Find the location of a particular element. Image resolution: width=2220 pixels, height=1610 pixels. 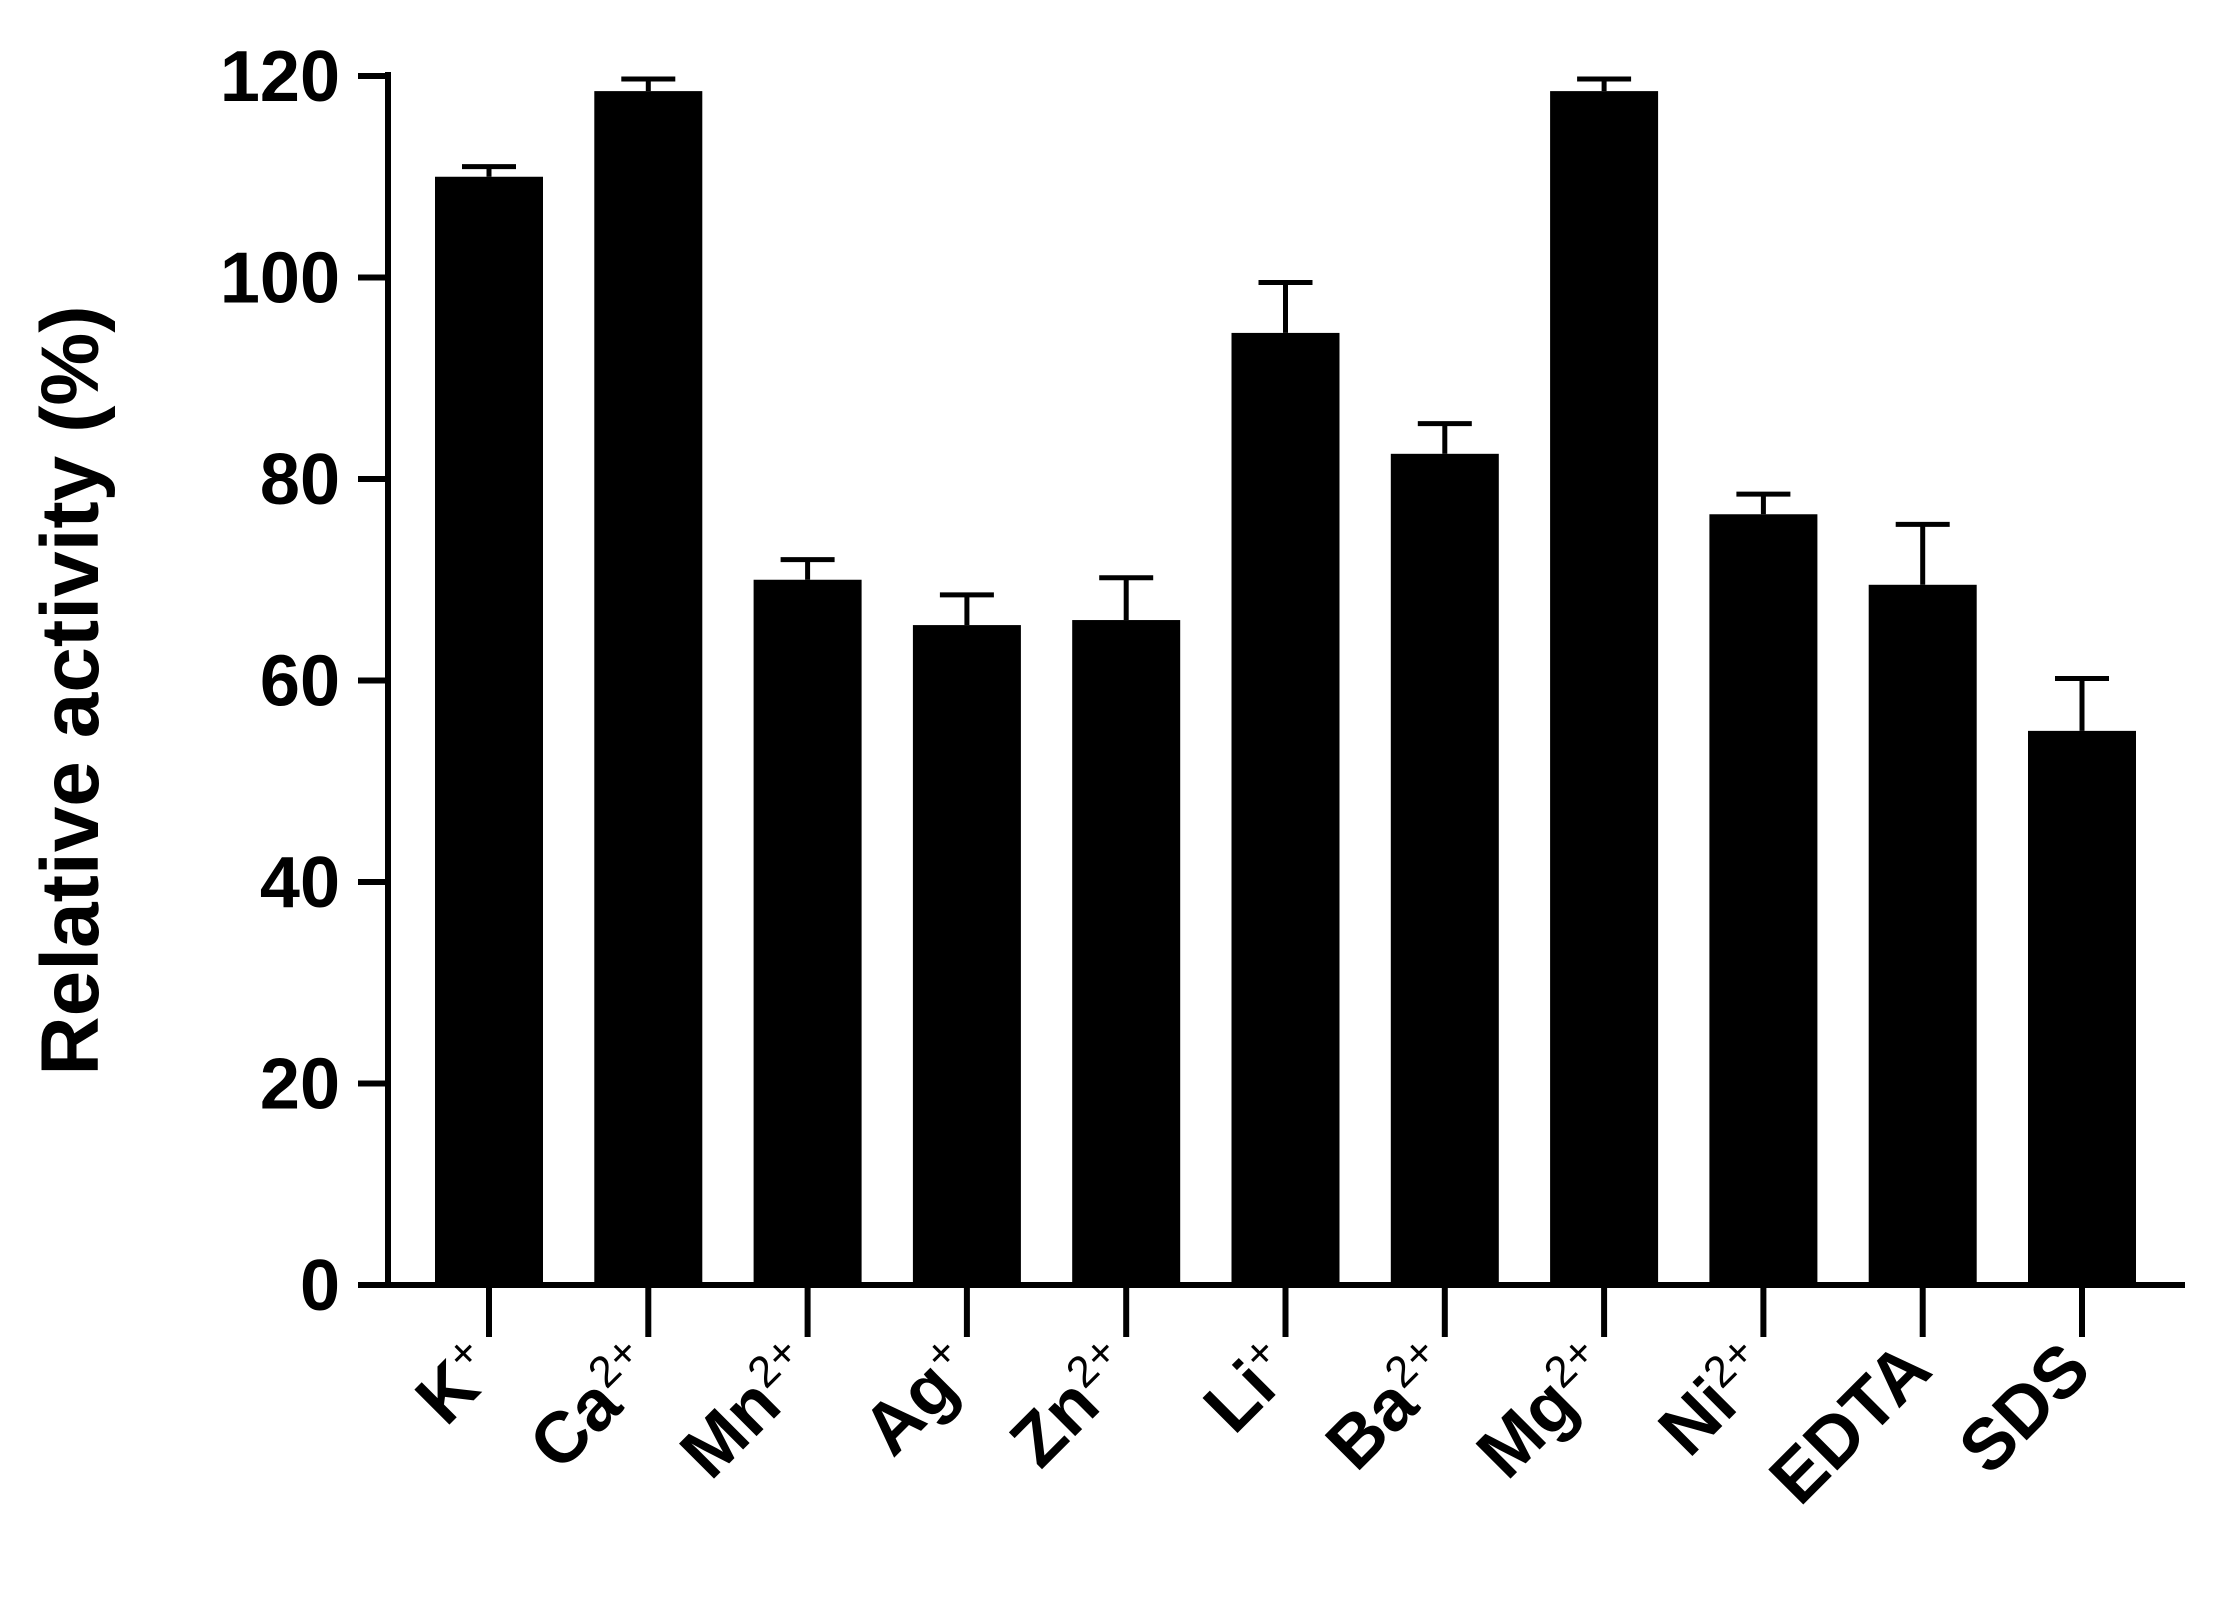

x-tick-label: SDS is located at coordinates (2024, 1408).